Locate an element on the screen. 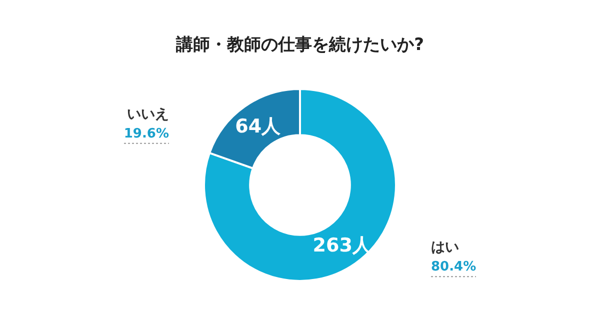 This screenshot has height=331, width=600. text: 80.4% is located at coordinates (453, 267).